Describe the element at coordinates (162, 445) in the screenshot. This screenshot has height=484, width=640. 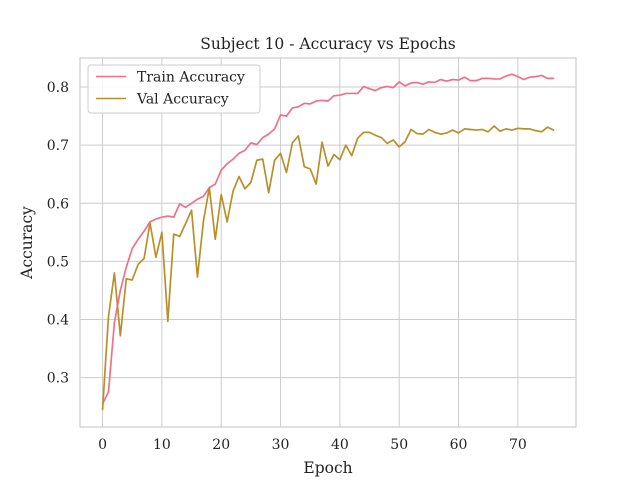
I see `x-tick-label: 10` at that location.